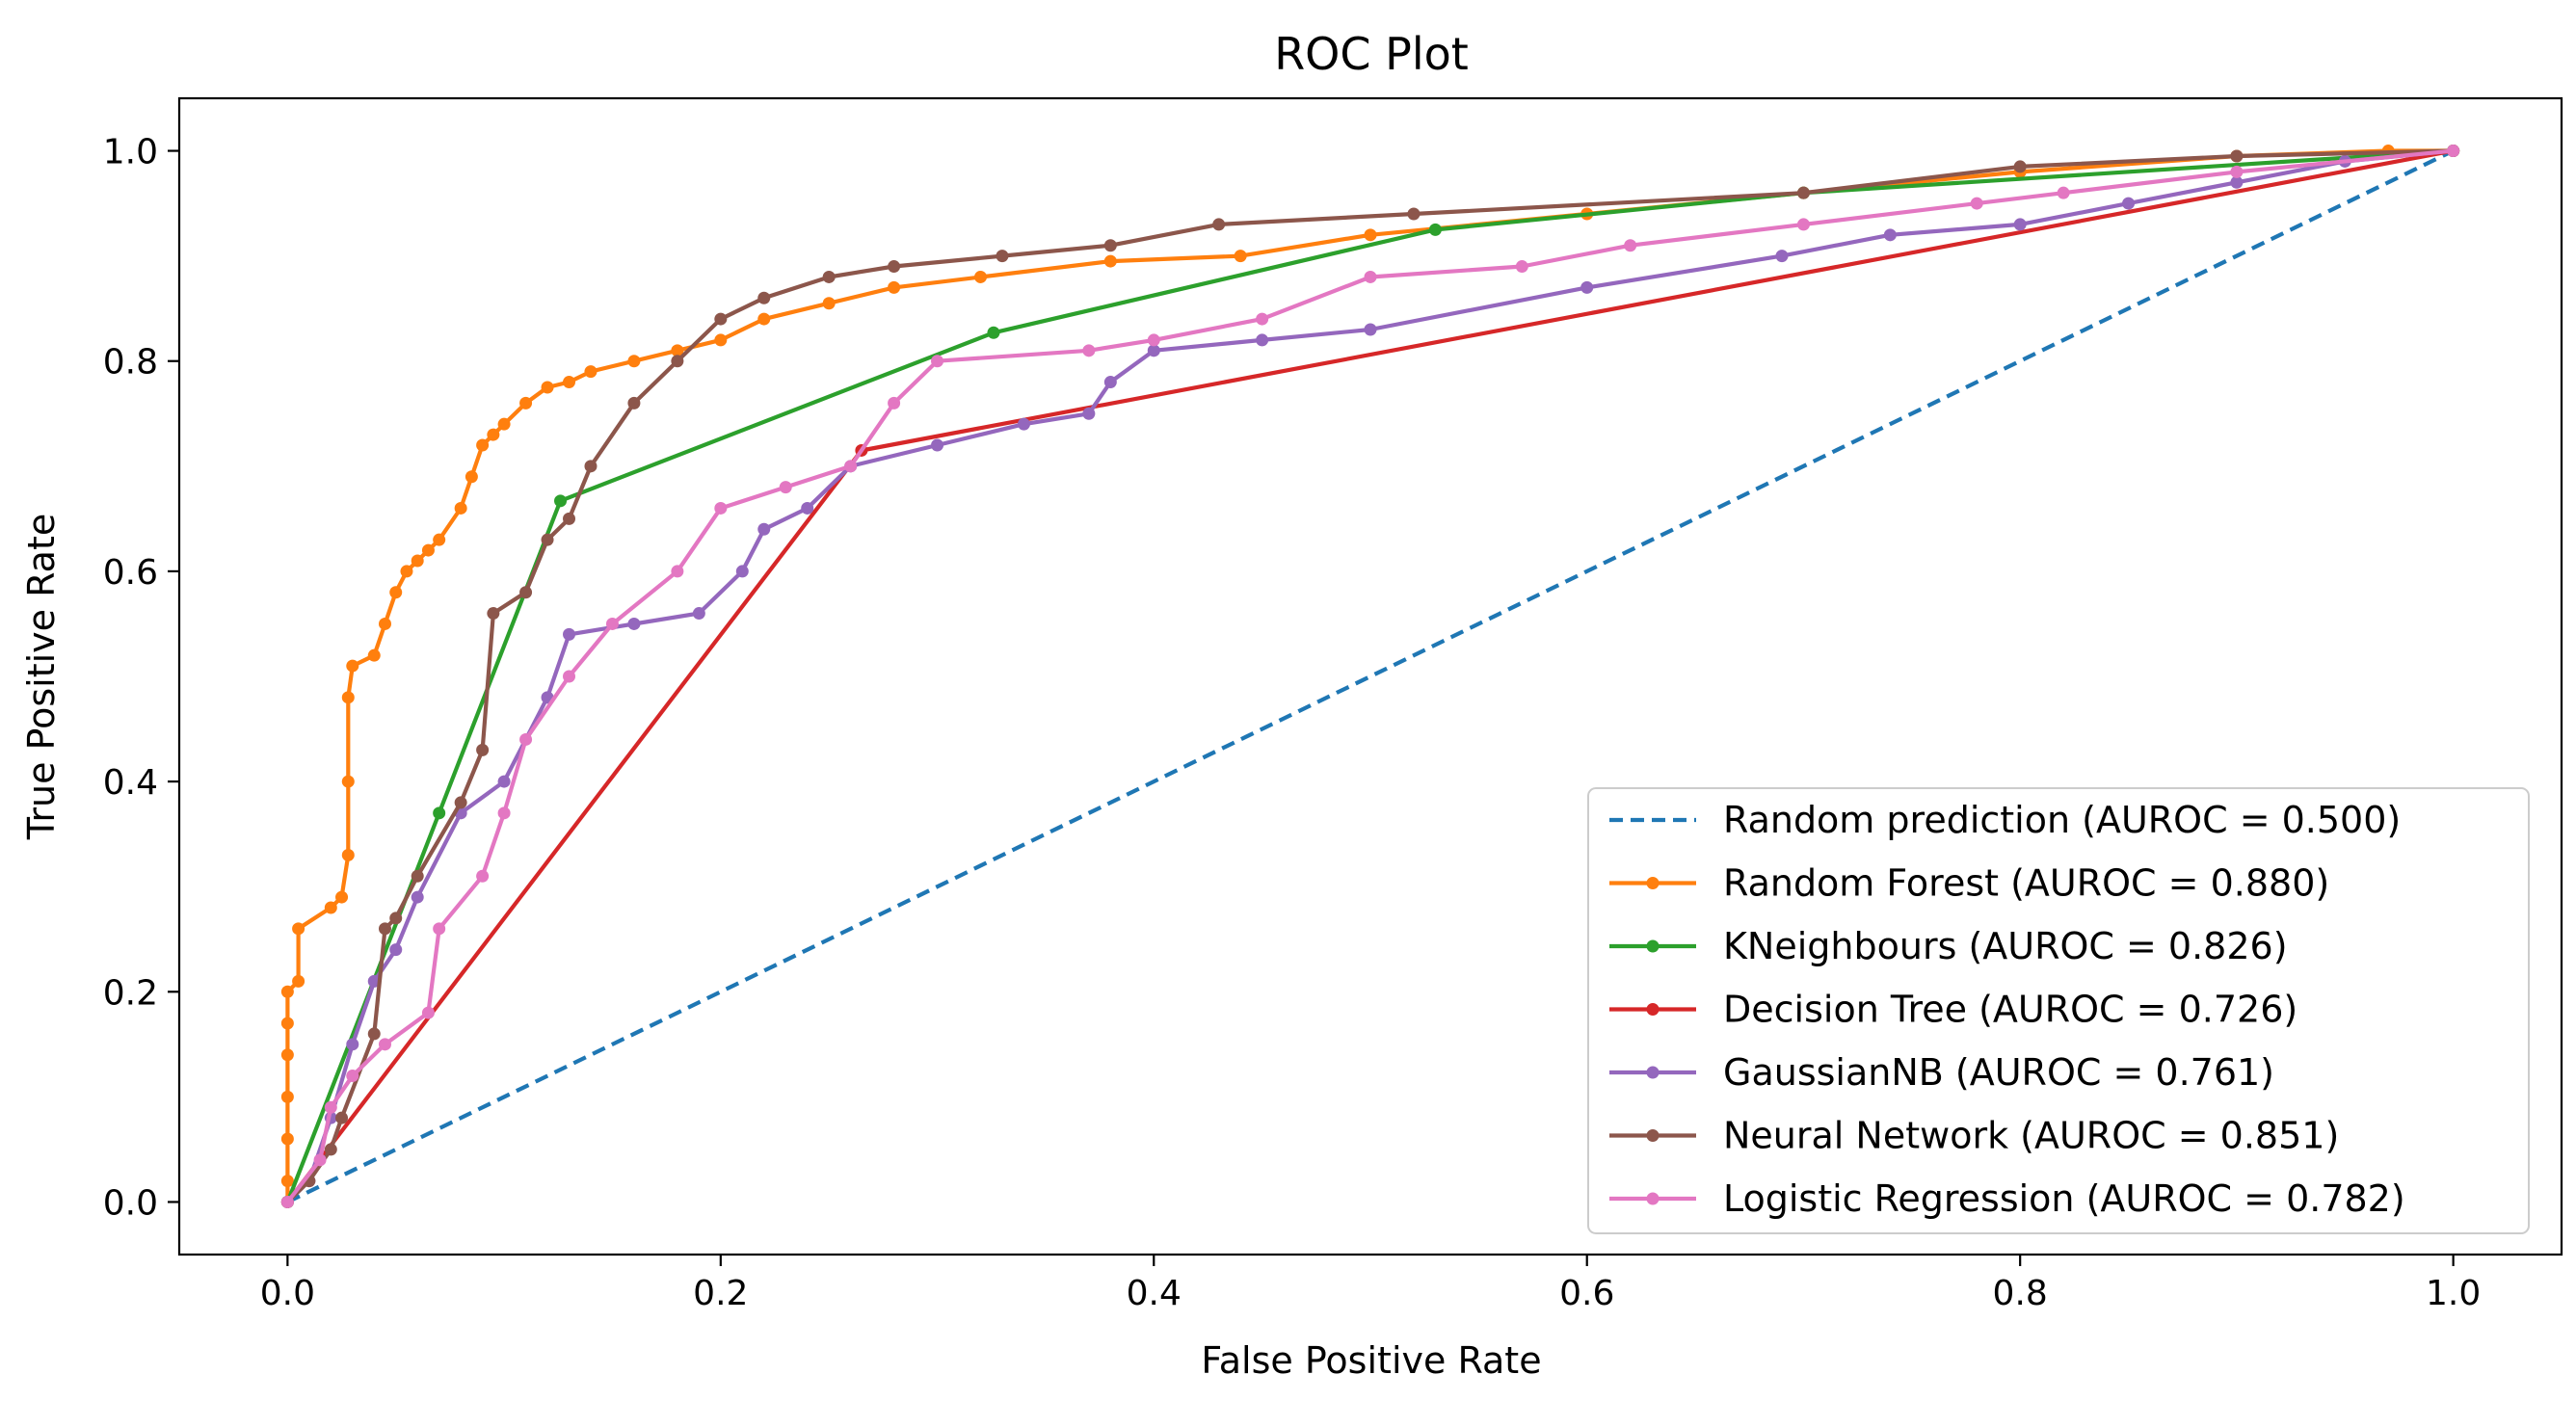 Image resolution: width=2576 pixels, height=1401 pixels. What do you see at coordinates (1370, 1284) in the screenshot?
I see `x-axis: 0.0 0.2 0.4 0.6 0.8 1.0` at bounding box center [1370, 1284].